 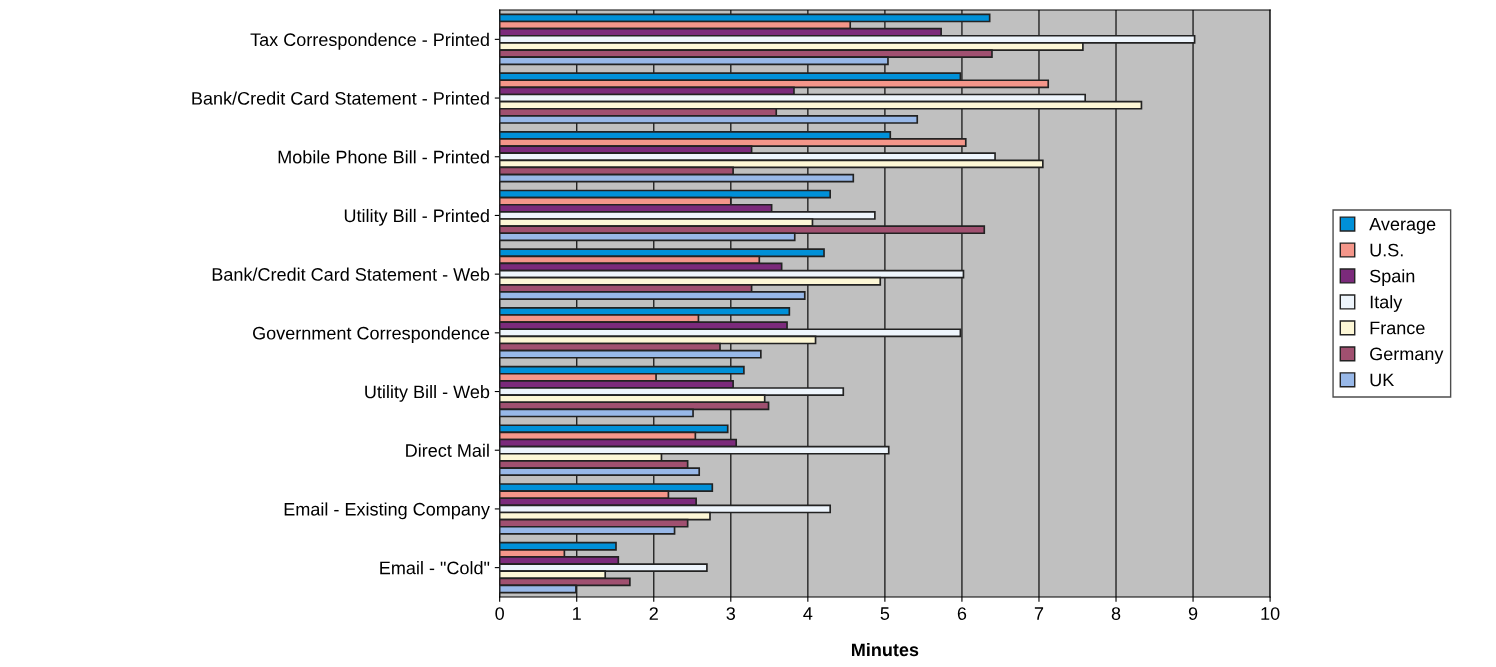 What do you see at coordinates (369, 41) in the screenshot?
I see `y-tick-label: Tax Correspondence - Printed` at bounding box center [369, 41].